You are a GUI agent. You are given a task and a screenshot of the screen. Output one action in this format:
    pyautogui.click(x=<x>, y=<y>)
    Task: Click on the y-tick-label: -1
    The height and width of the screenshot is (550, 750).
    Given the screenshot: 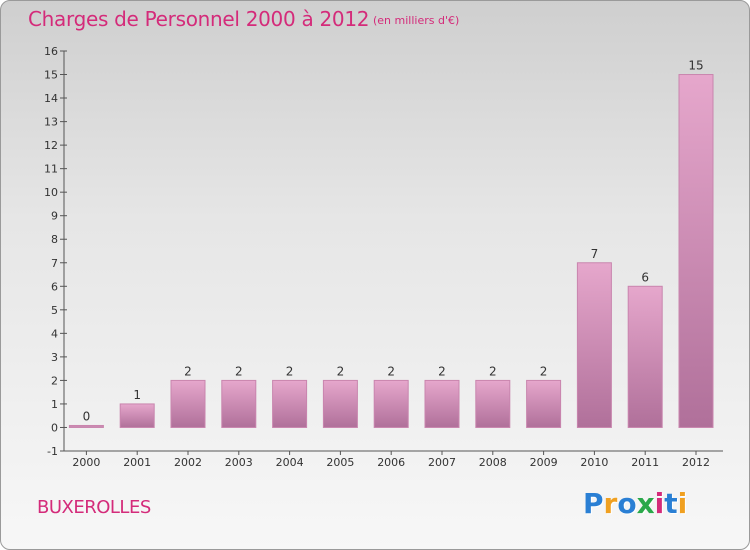 What is the action you would take?
    pyautogui.click(x=52, y=451)
    